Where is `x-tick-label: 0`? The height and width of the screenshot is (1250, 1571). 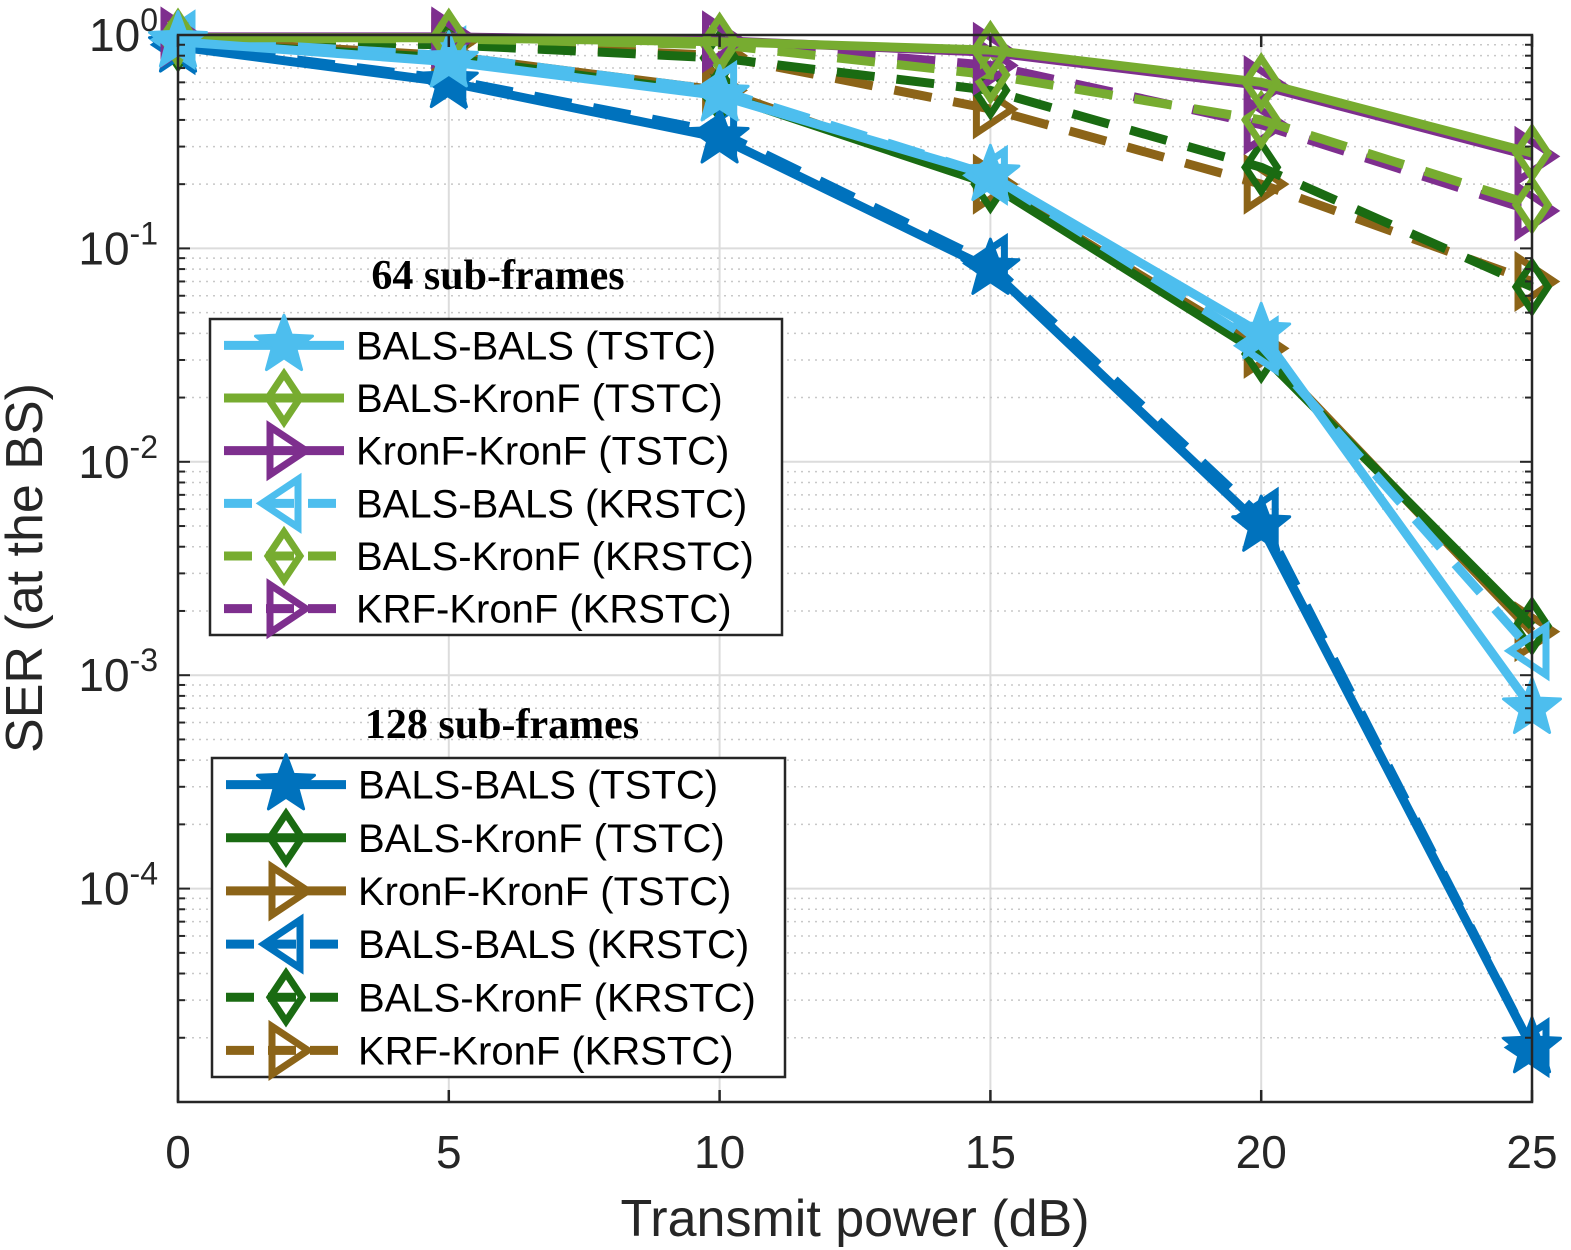 x-tick-label: 0 is located at coordinates (178, 1152).